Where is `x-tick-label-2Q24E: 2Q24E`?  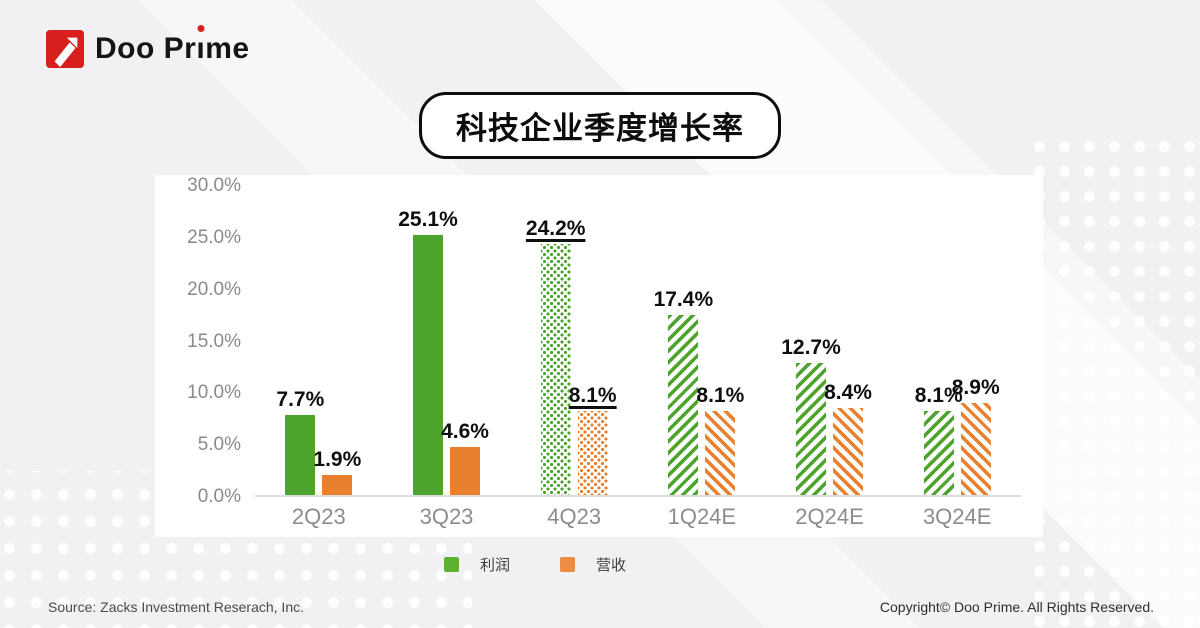
x-tick-label-2Q24E: 2Q24E is located at coordinates (829, 516).